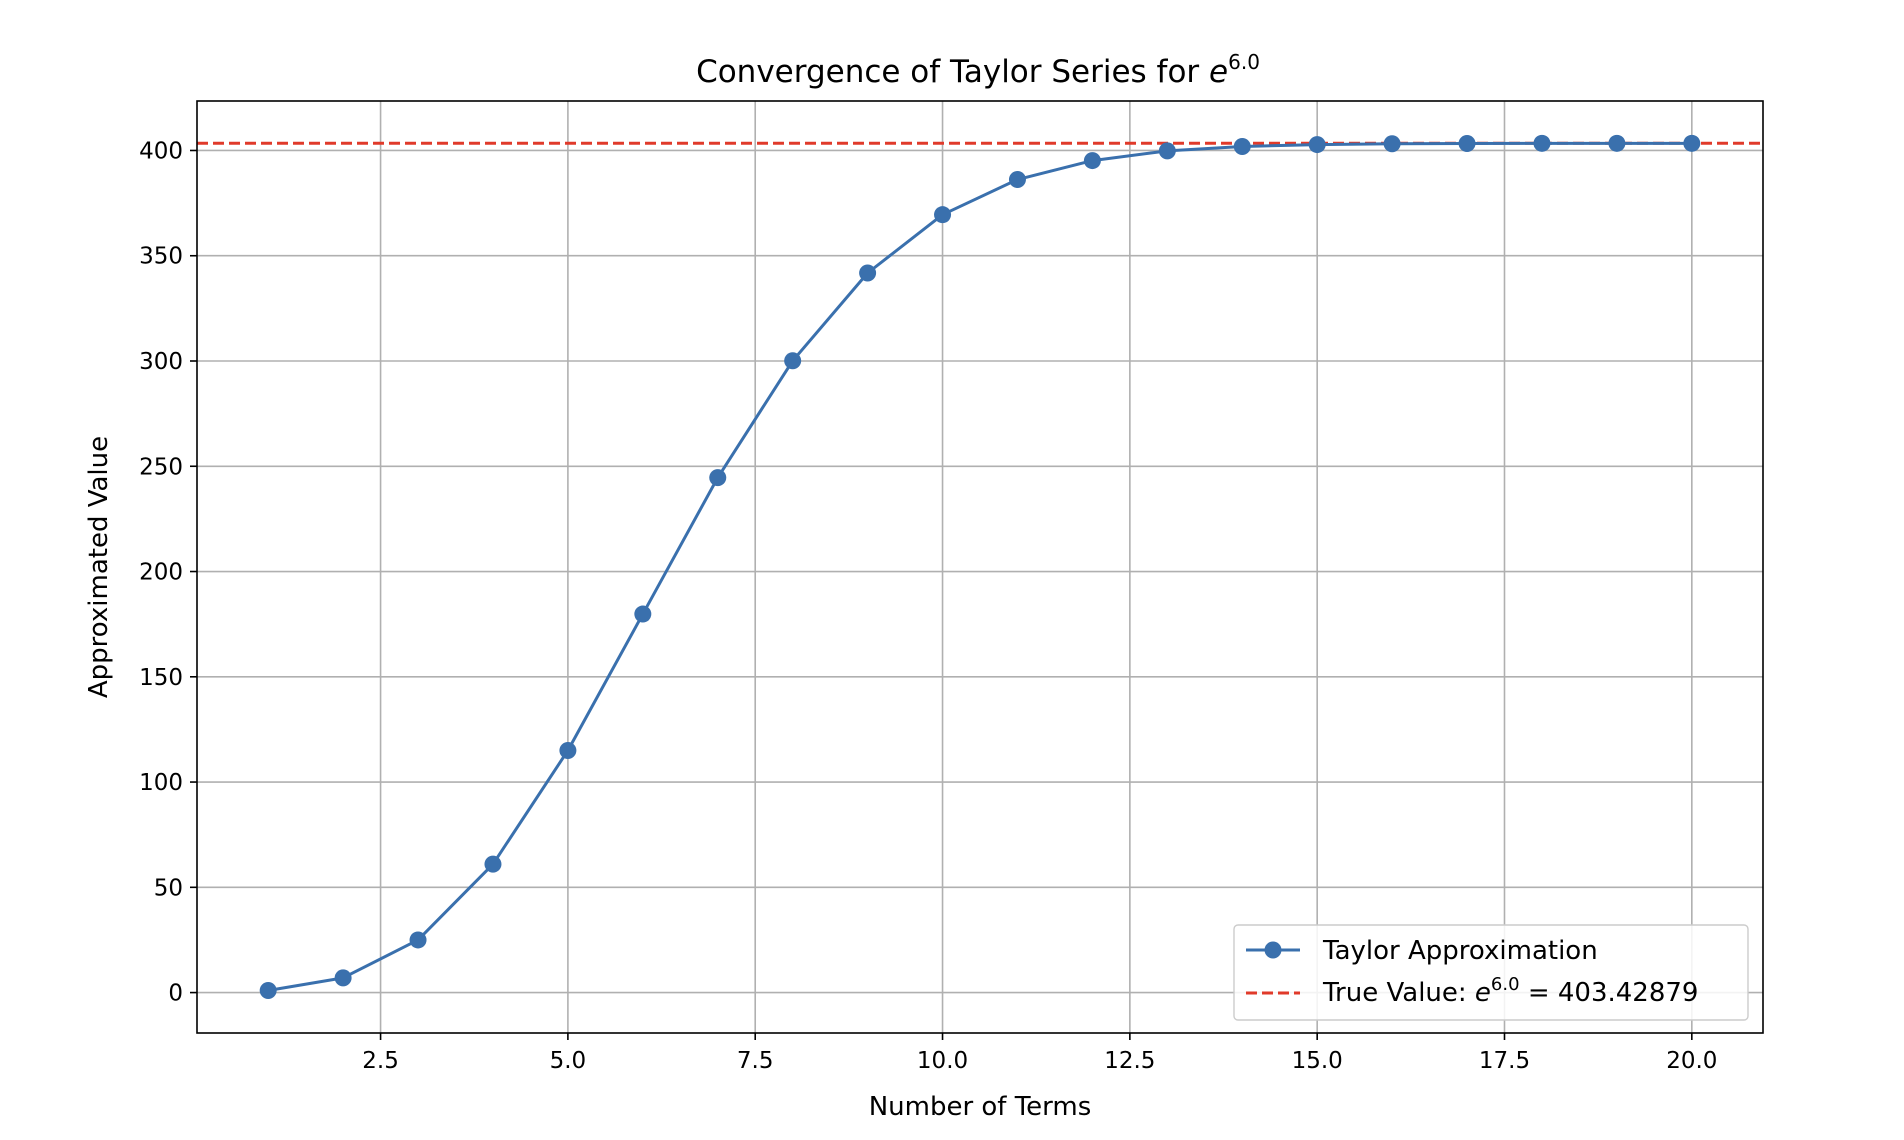 The height and width of the screenshot is (1140, 1904). Describe the element at coordinates (1398, 993) in the screenshot. I see `legend-reference-prefix: True Value:` at that location.